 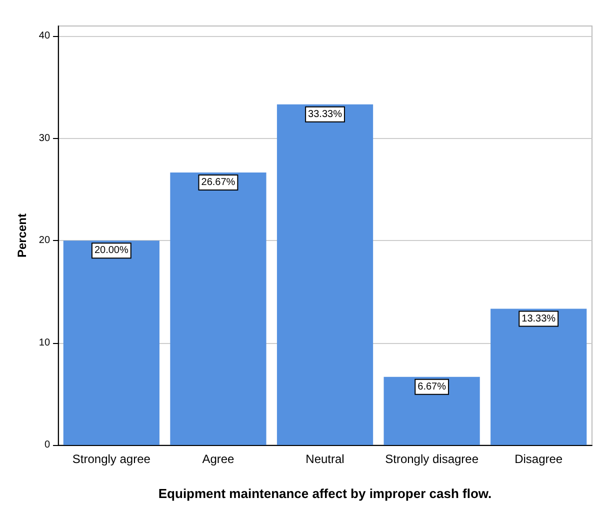 I want to click on y-axis-title: Percent, so click(x=22, y=235).